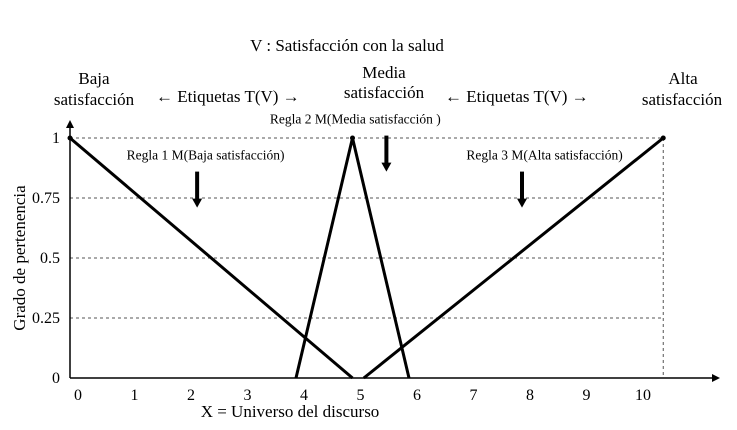 This screenshot has width=737, height=430. What do you see at coordinates (50, 258) in the screenshot?
I see `y-tick-label: 0.5` at bounding box center [50, 258].